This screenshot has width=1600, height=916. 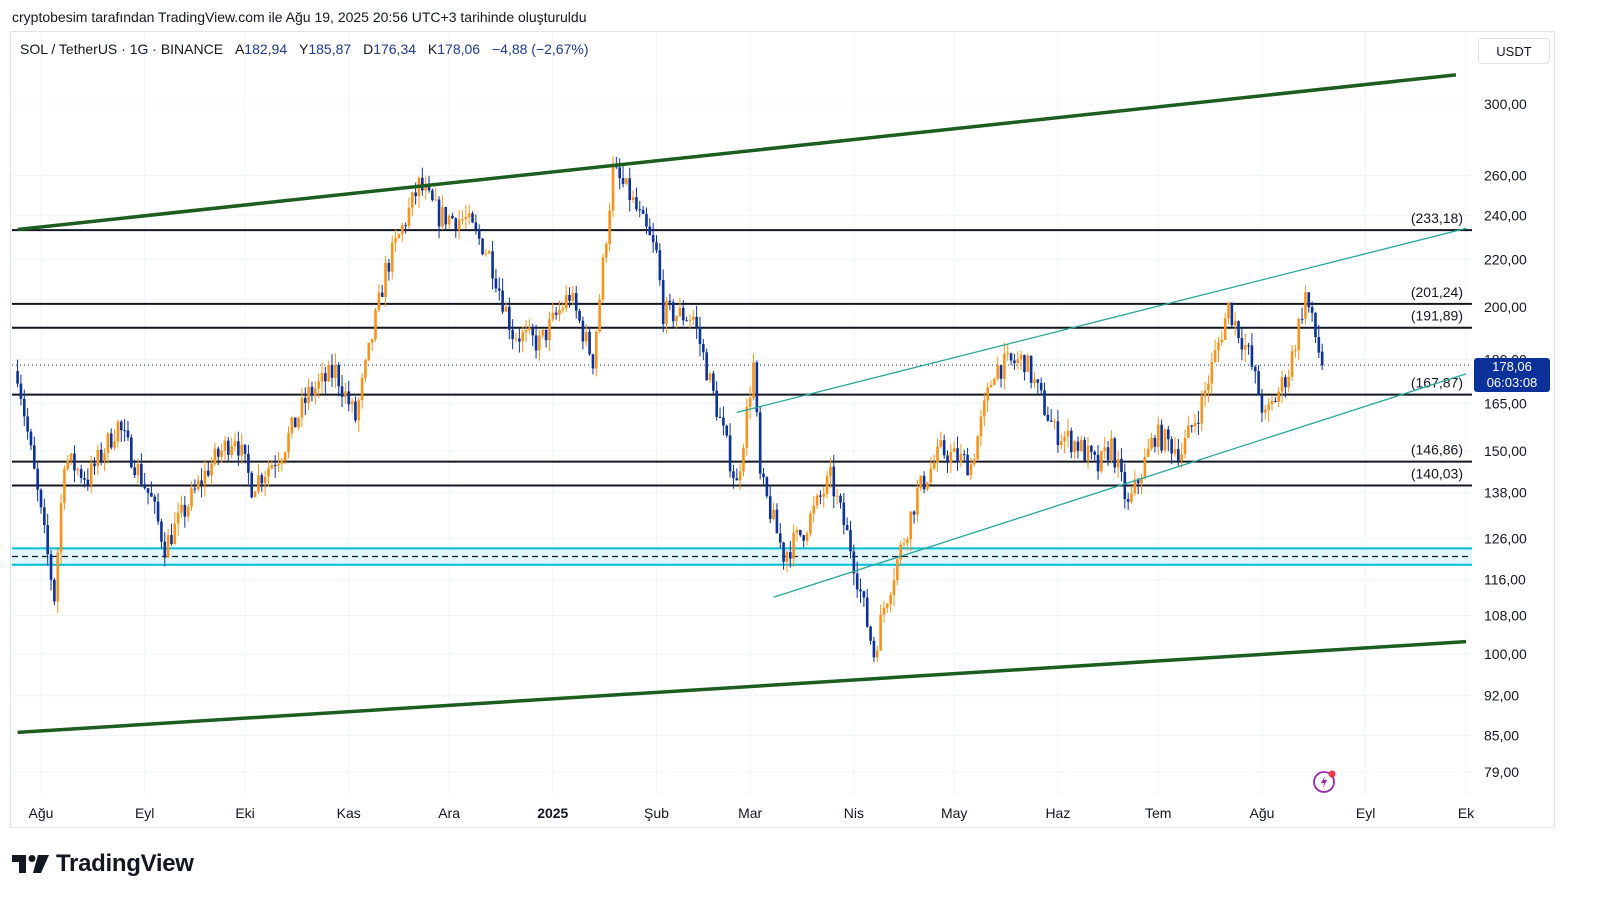 I want to click on tradingview-logo-icon, so click(x=30, y=864).